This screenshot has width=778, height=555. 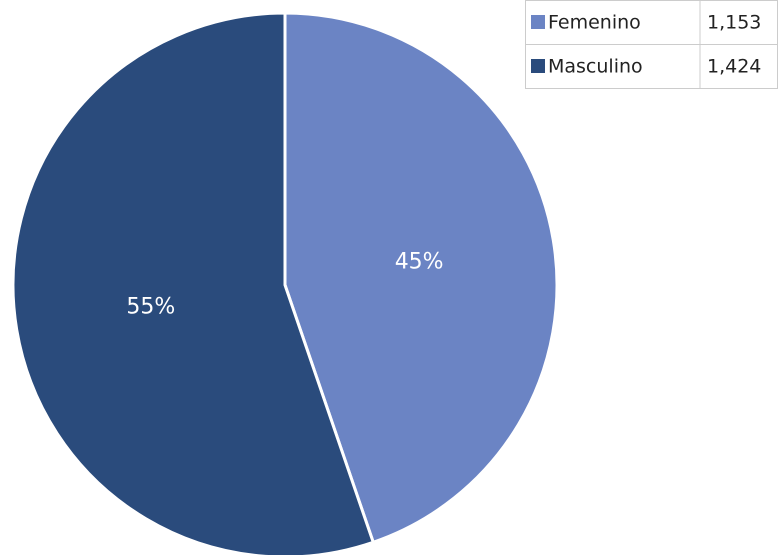 I want to click on slice-label: 45%, so click(x=419, y=262).